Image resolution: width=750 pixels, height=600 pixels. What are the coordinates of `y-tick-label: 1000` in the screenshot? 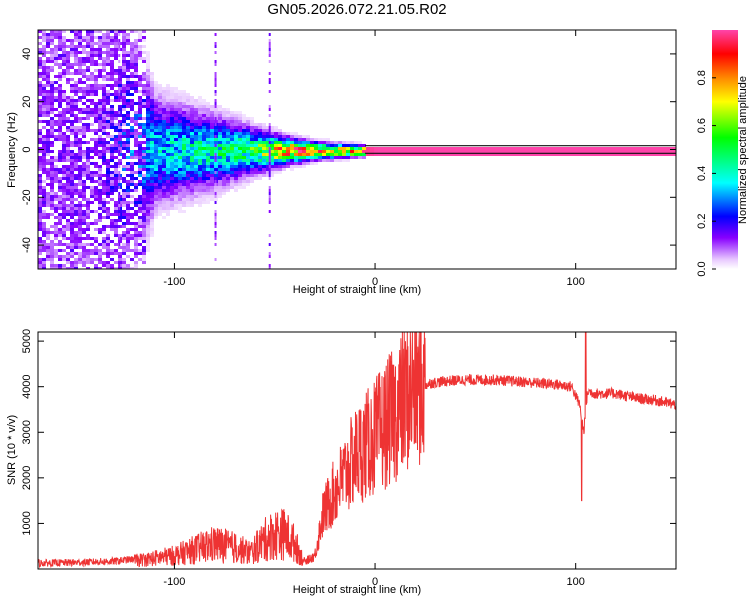 It's located at (27, 523).